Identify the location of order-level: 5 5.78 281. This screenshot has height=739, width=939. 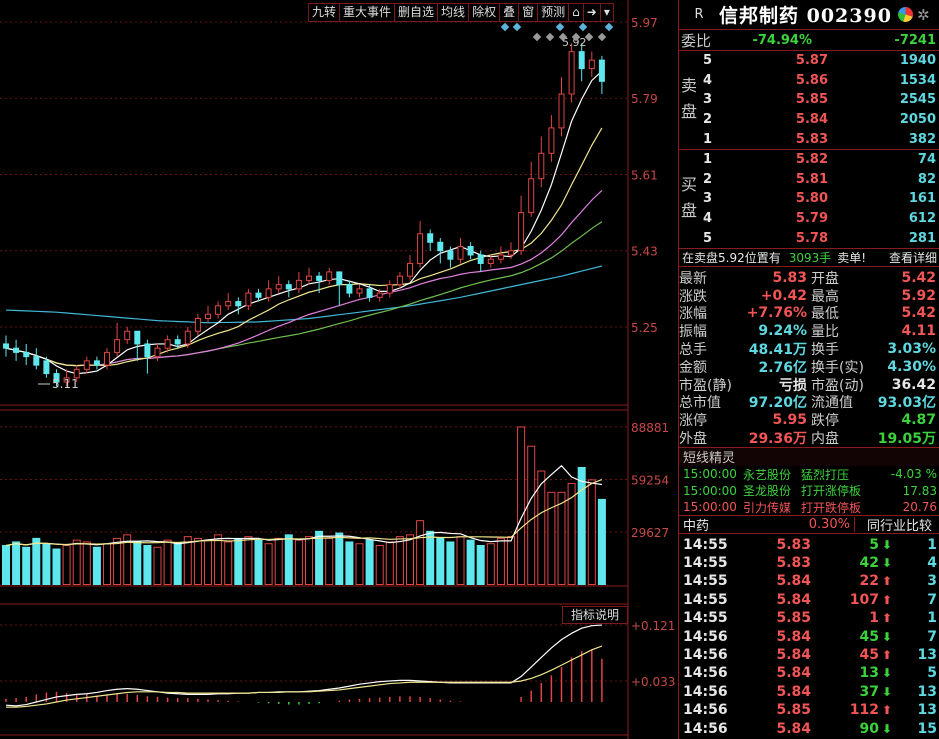
(809, 238).